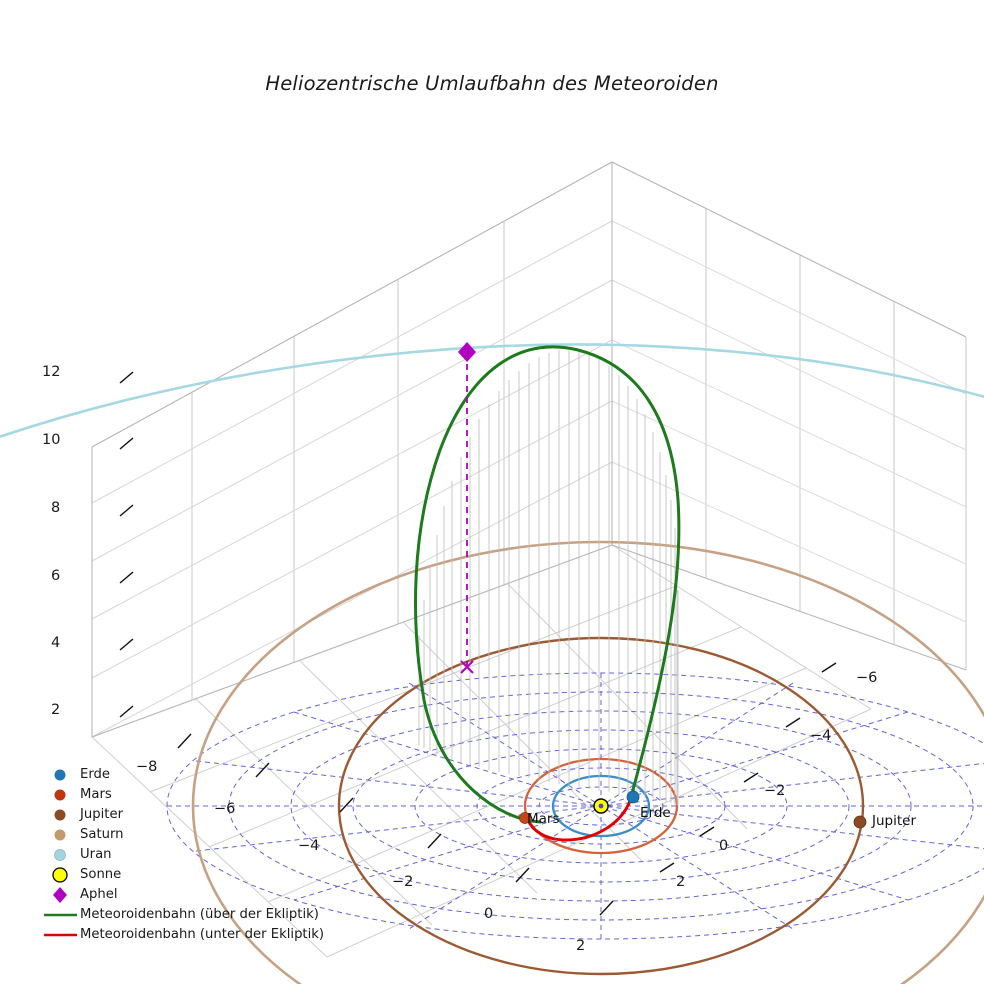  What do you see at coordinates (579, 820) in the screenshot?
I see `meteoroid-orbit-below-ecliptic` at bounding box center [579, 820].